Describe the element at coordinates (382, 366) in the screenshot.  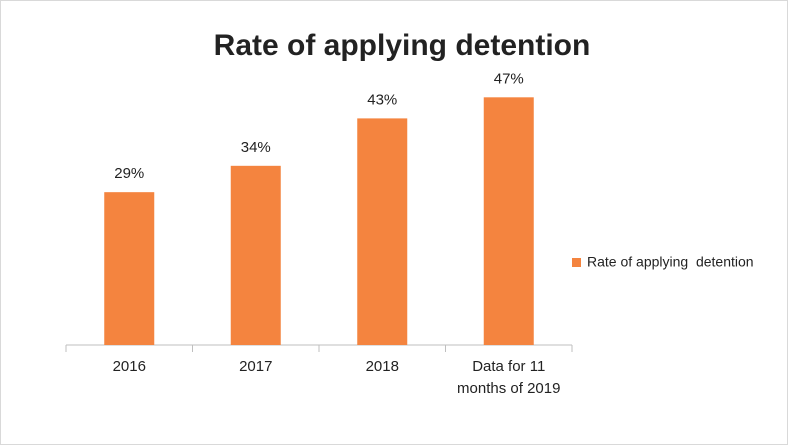
I see `x-tick-label: 2018` at that location.